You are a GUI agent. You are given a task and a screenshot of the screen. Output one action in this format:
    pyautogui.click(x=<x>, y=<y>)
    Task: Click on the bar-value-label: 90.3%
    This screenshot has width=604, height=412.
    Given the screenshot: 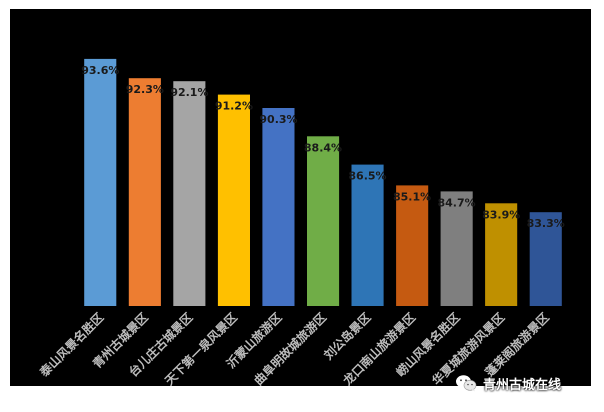 What is the action you would take?
    pyautogui.click(x=278, y=119)
    